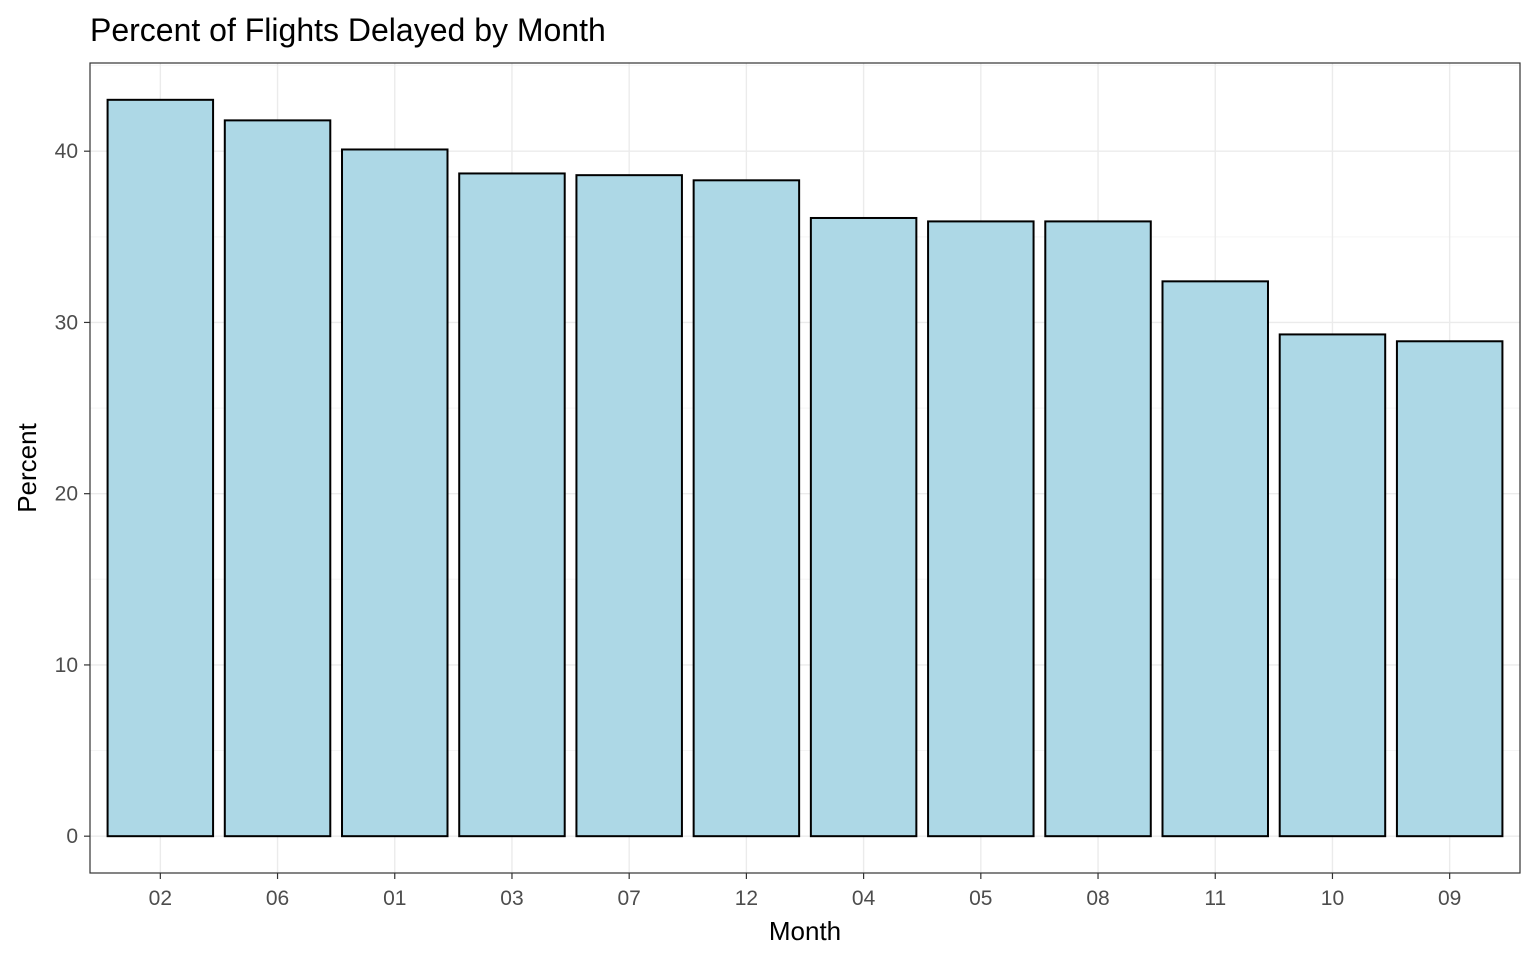  Describe the element at coordinates (805, 891) in the screenshot. I see `x-axis: 02 06 01 03 07 12 04 05 08 11 10 09` at that location.